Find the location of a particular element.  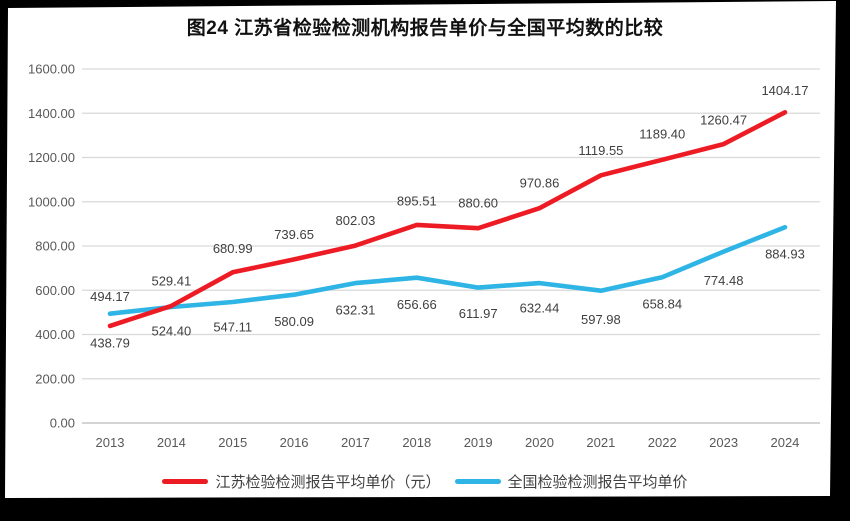

y-tick-label: 1200.00 is located at coordinates (51, 157).